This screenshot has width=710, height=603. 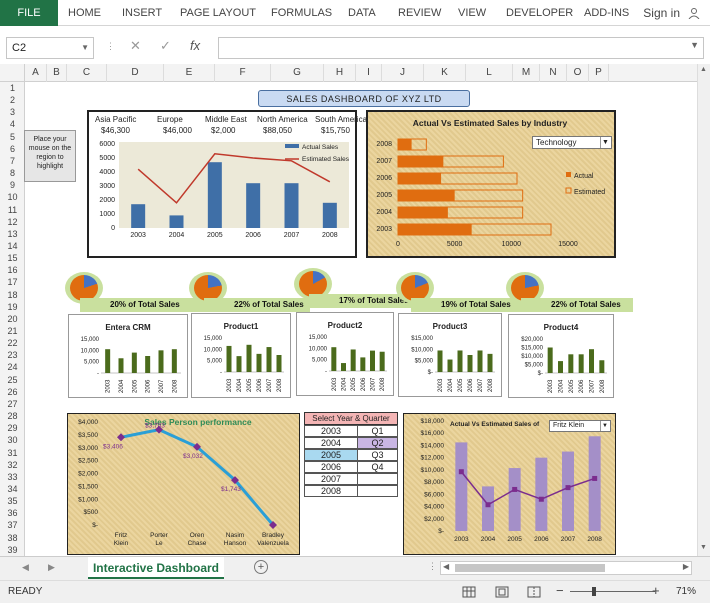 What do you see at coordinates (261, 567) in the screenshot?
I see `add-sheet-icon: +` at bounding box center [261, 567].